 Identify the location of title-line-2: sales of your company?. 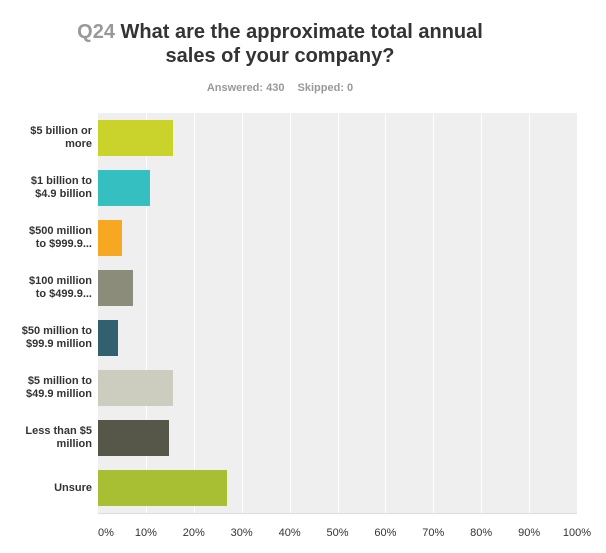
(280, 56).